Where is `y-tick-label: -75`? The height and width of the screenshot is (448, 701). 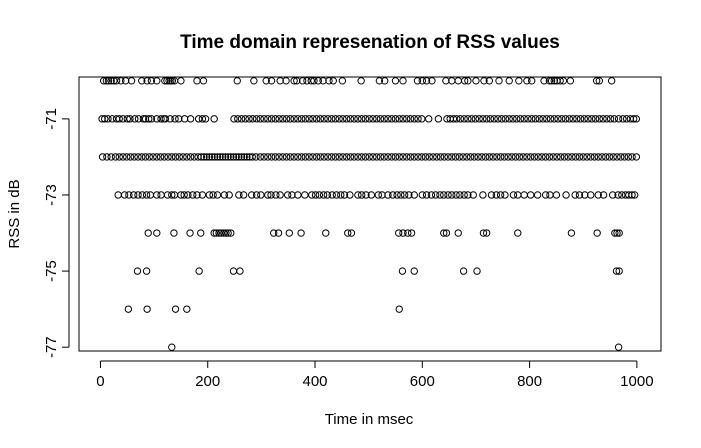 y-tick-label: -75 is located at coordinates (51, 271).